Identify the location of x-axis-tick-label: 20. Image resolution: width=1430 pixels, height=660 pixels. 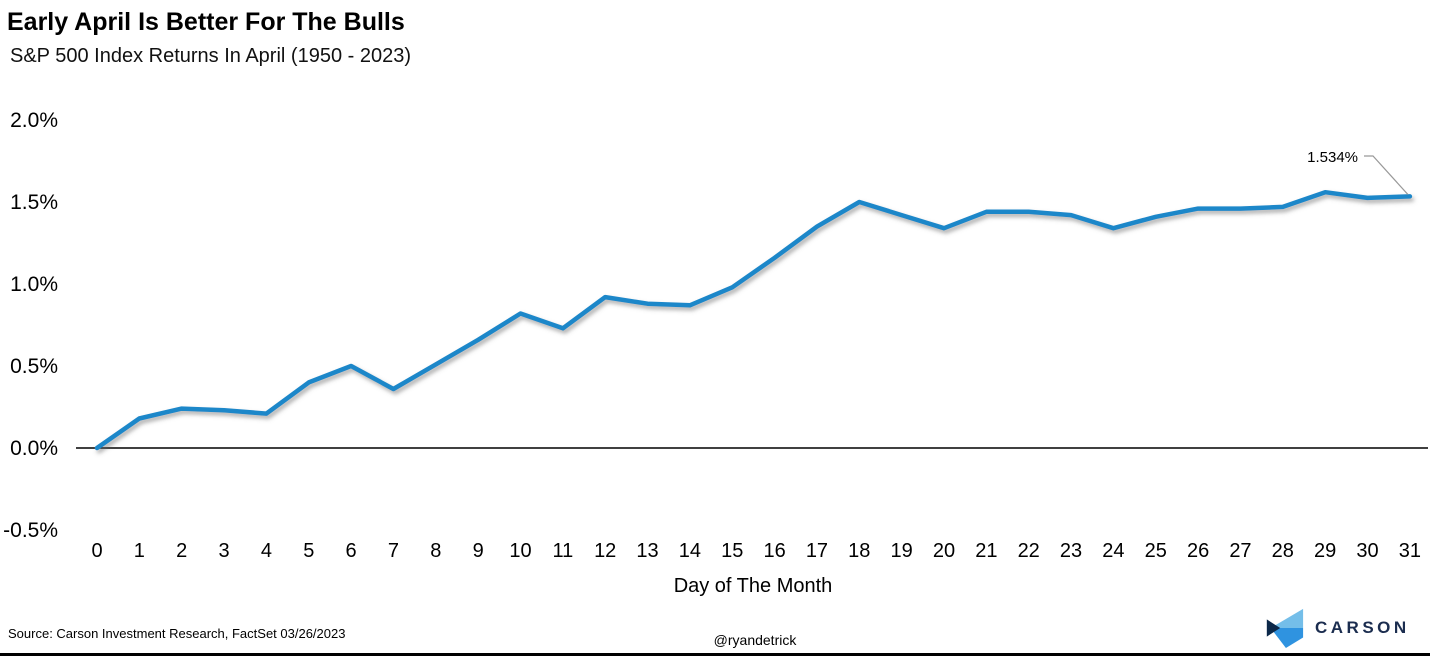
(944, 551).